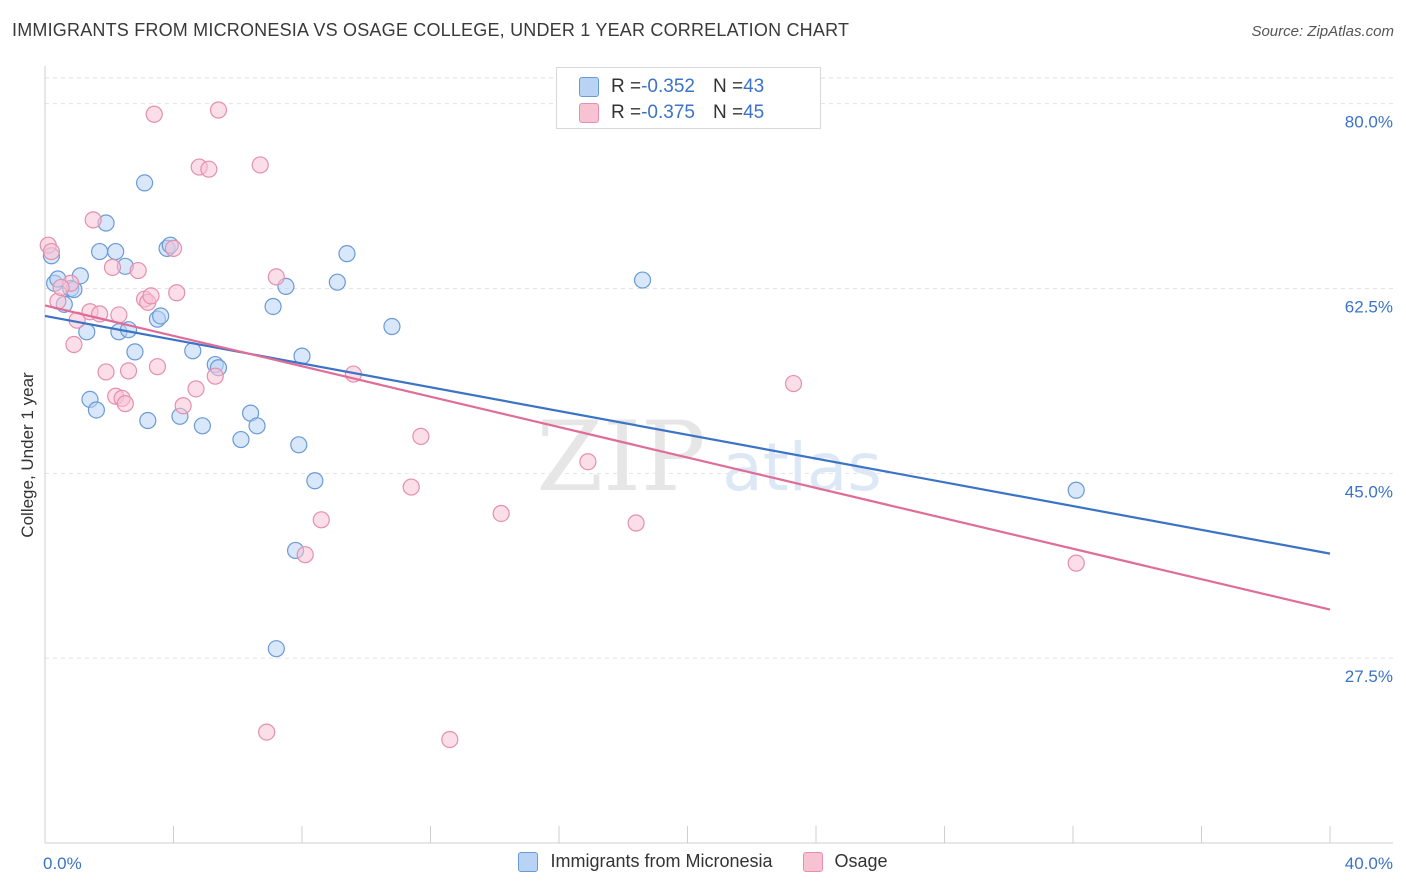 This screenshot has height=892, width=1406. What do you see at coordinates (589, 87) in the screenshot?
I see `stats-swatch-blue` at bounding box center [589, 87].